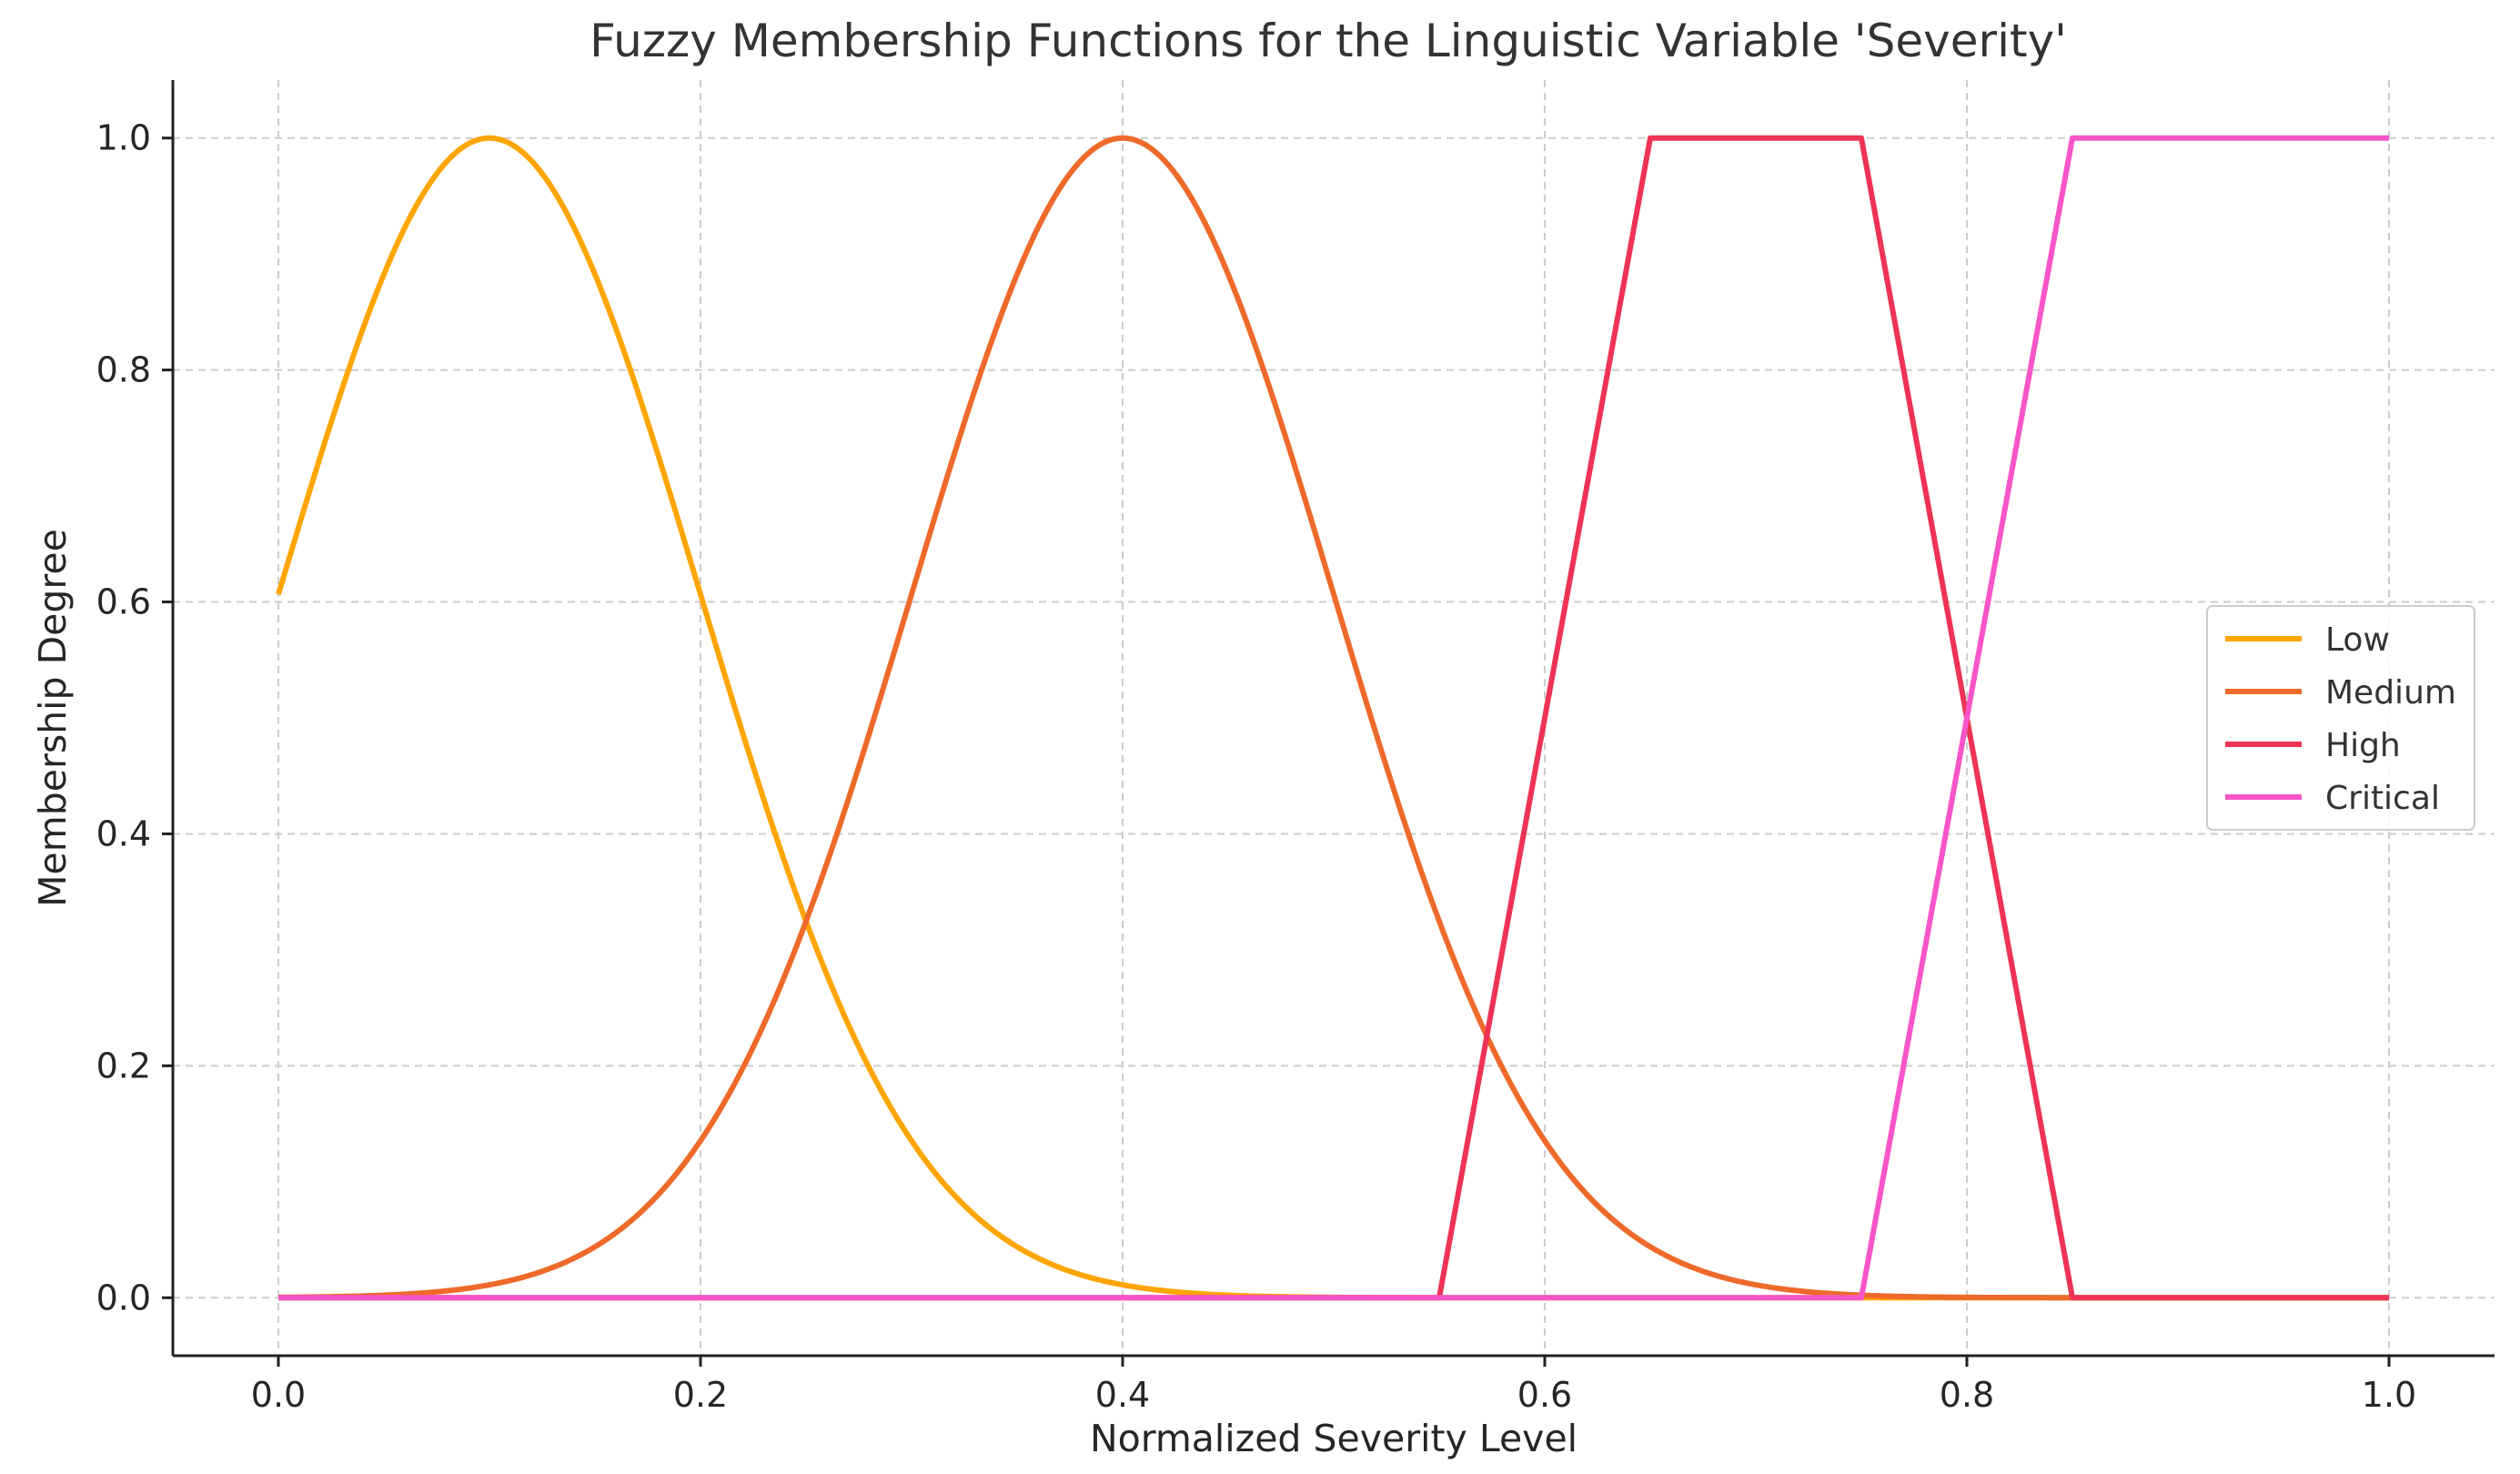 This screenshot has height=1474, width=2520. I want to click on legend-label-high: High, so click(2363, 746).